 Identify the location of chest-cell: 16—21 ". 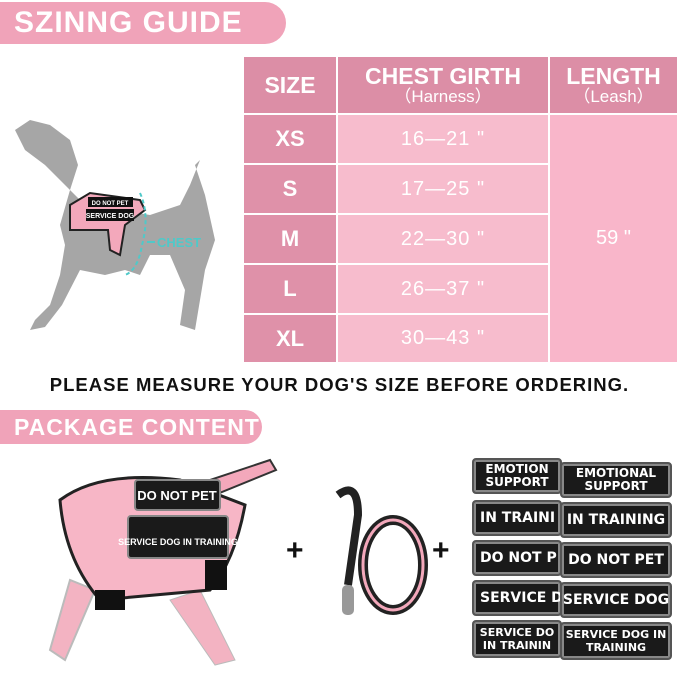
(443, 139).